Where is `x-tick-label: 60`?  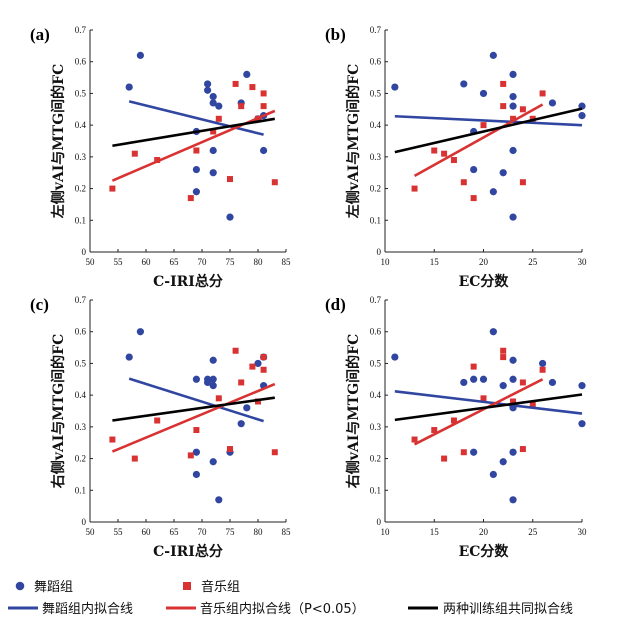 x-tick-label: 60 is located at coordinates (147, 262).